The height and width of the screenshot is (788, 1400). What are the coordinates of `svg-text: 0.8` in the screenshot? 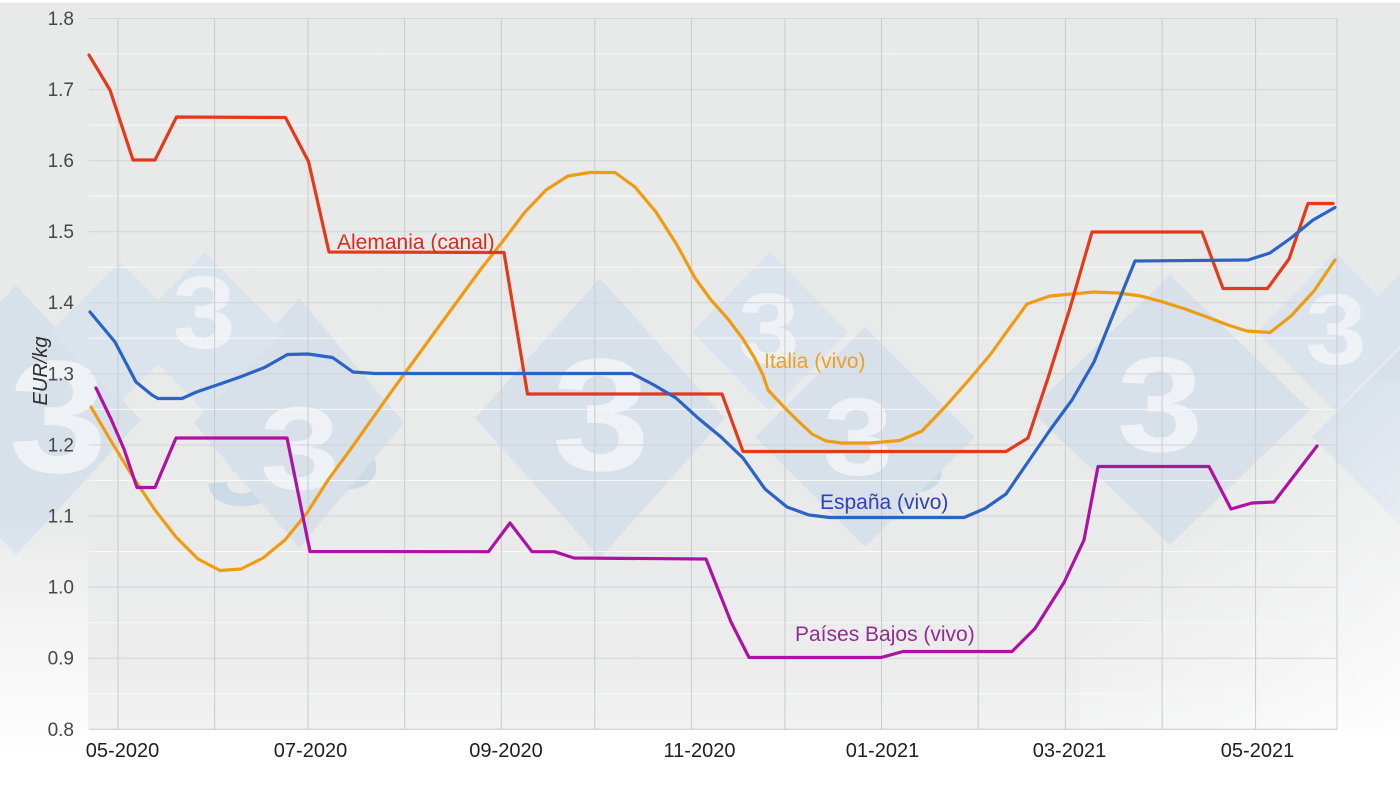 It's located at (61, 730).